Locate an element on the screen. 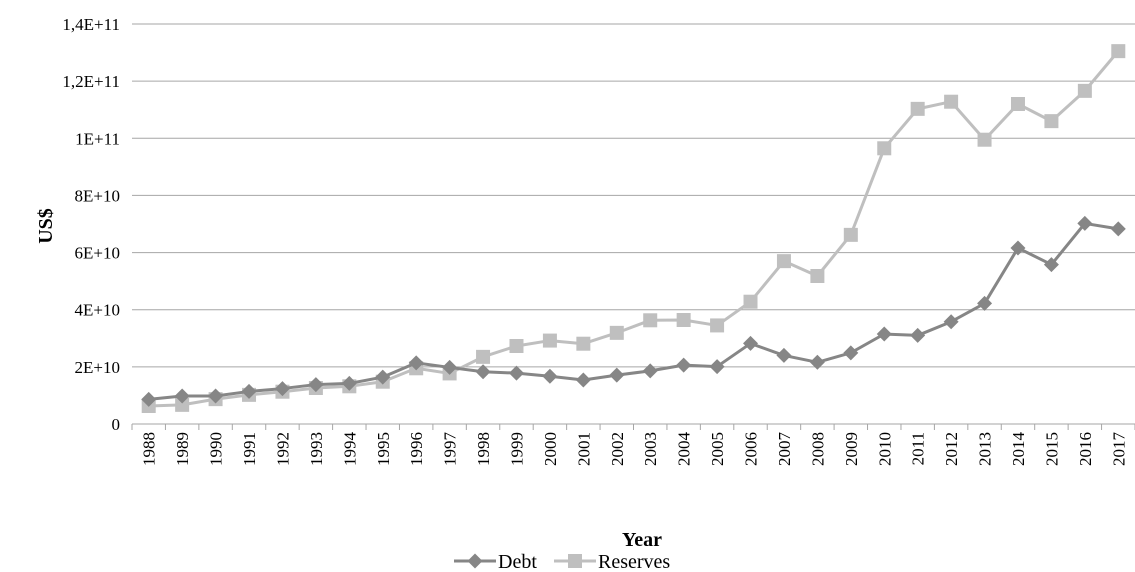 The image size is (1135, 572). x-tick-label: 1997 is located at coordinates (450, 449).